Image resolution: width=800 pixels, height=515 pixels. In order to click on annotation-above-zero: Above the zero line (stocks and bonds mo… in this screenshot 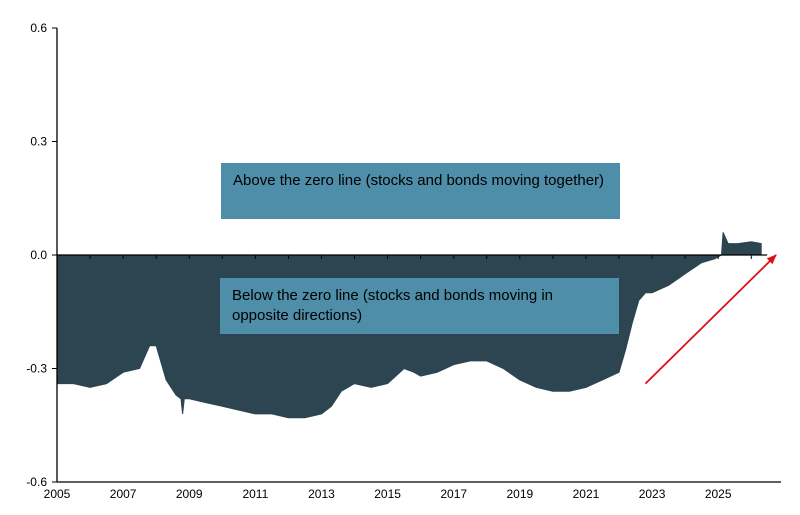, I will do `click(420, 191)`.